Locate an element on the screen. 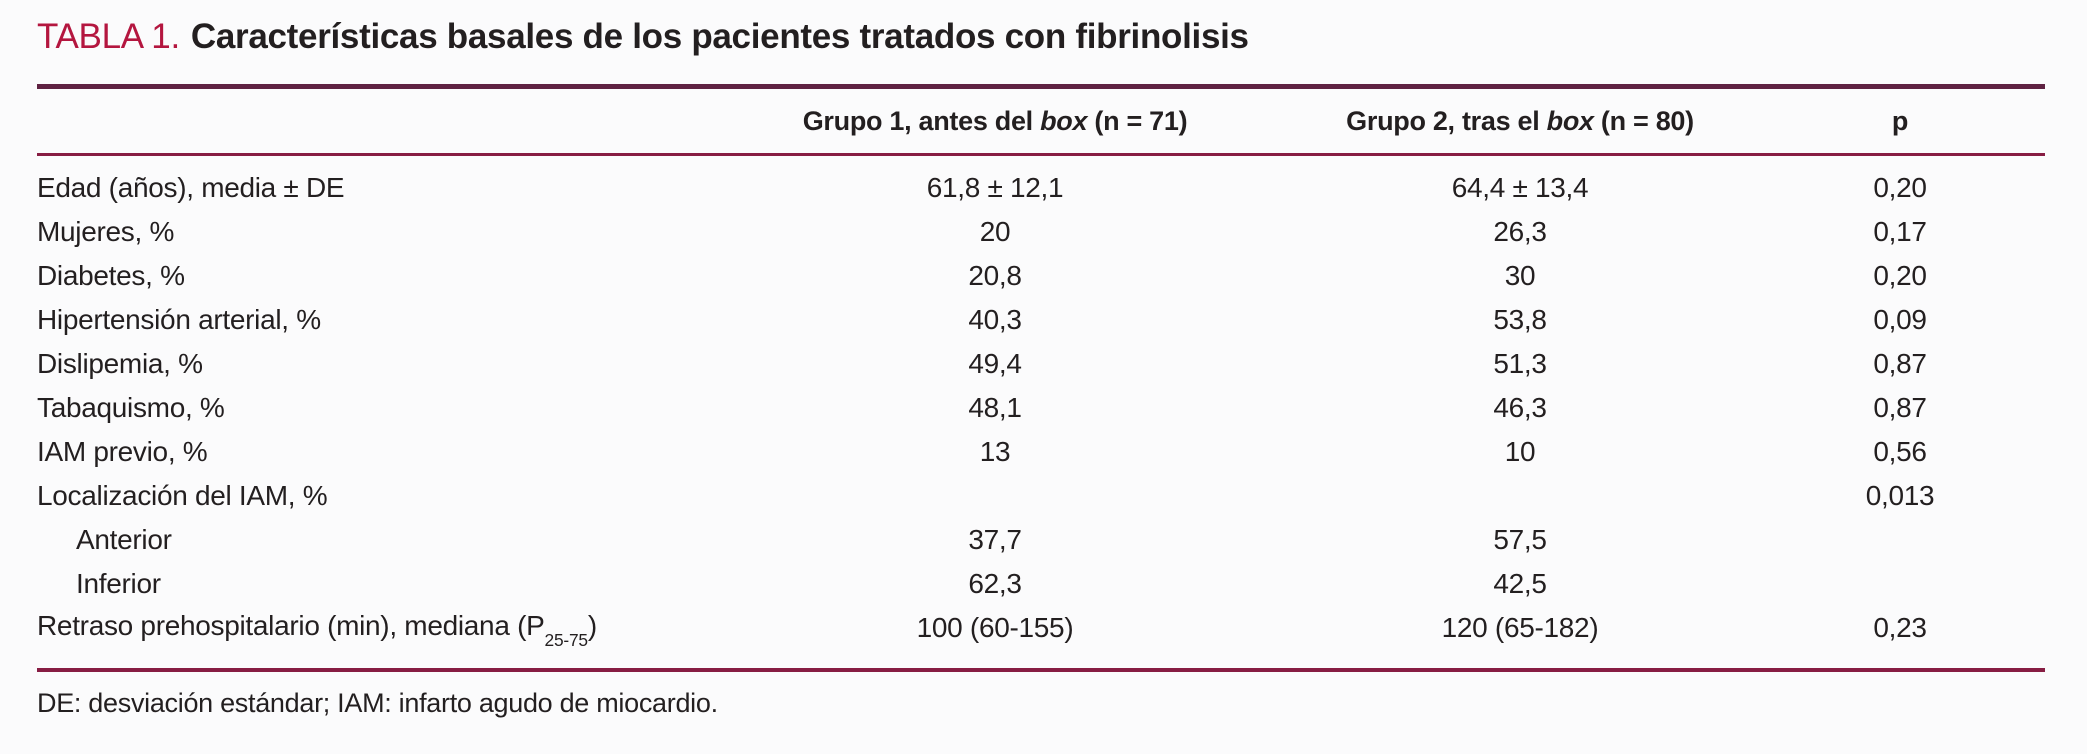  row-label: Localización del IAM, % is located at coordinates (182, 495).